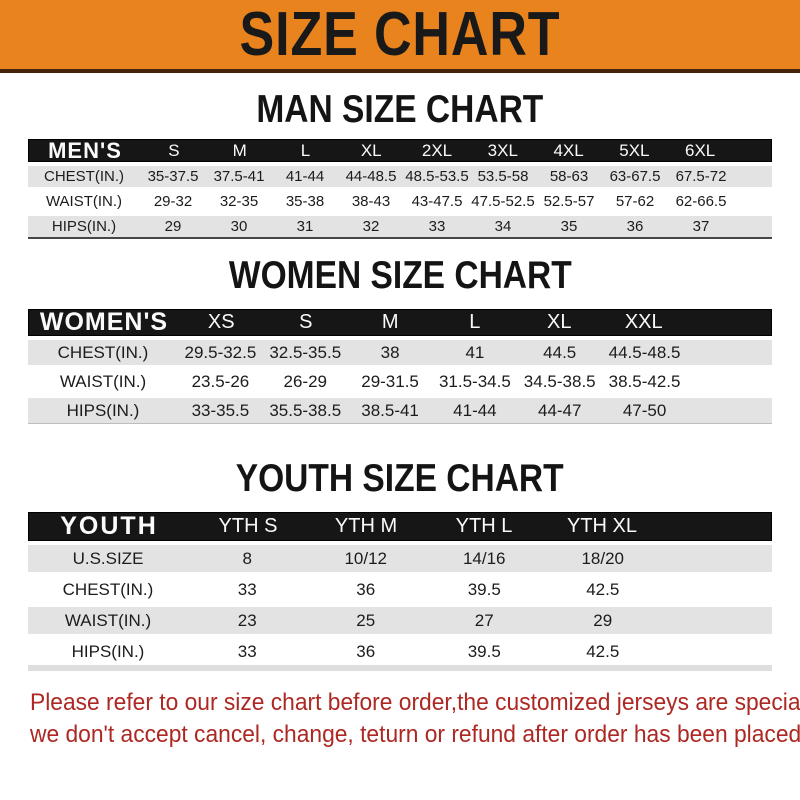 The width and height of the screenshot is (800, 800). Describe the element at coordinates (104, 322) in the screenshot. I see `table-title-cell: WOMEN'S` at that location.